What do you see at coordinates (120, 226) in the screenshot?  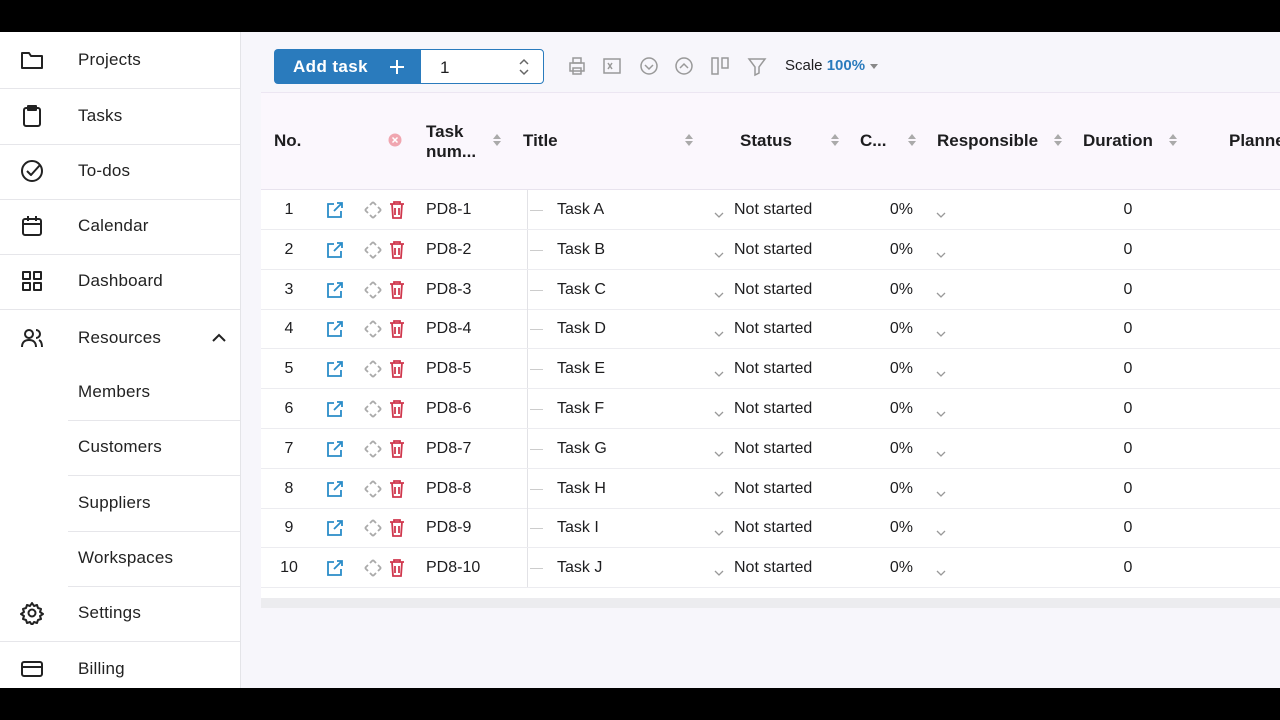 I see `nav-item: Calendar` at bounding box center [120, 226].